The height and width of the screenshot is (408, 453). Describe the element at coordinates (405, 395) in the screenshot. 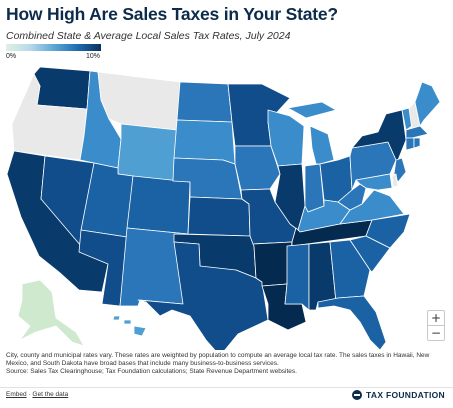

I see `brand-name: TAX FOUNDATION` at that location.